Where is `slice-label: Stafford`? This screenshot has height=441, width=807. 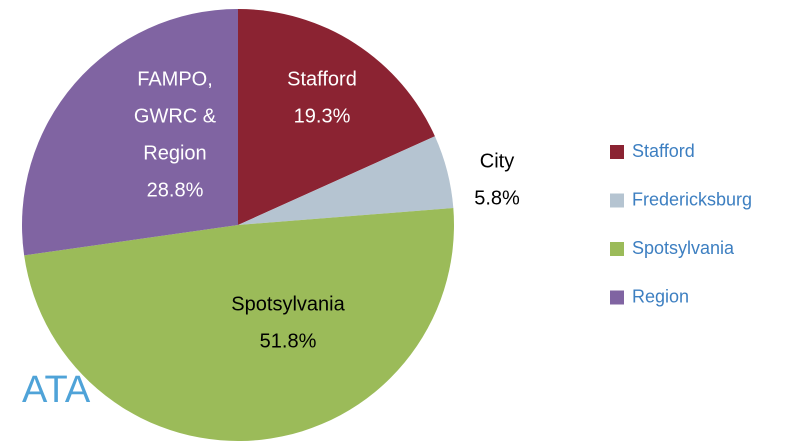 slice-label: Stafford is located at coordinates (322, 79).